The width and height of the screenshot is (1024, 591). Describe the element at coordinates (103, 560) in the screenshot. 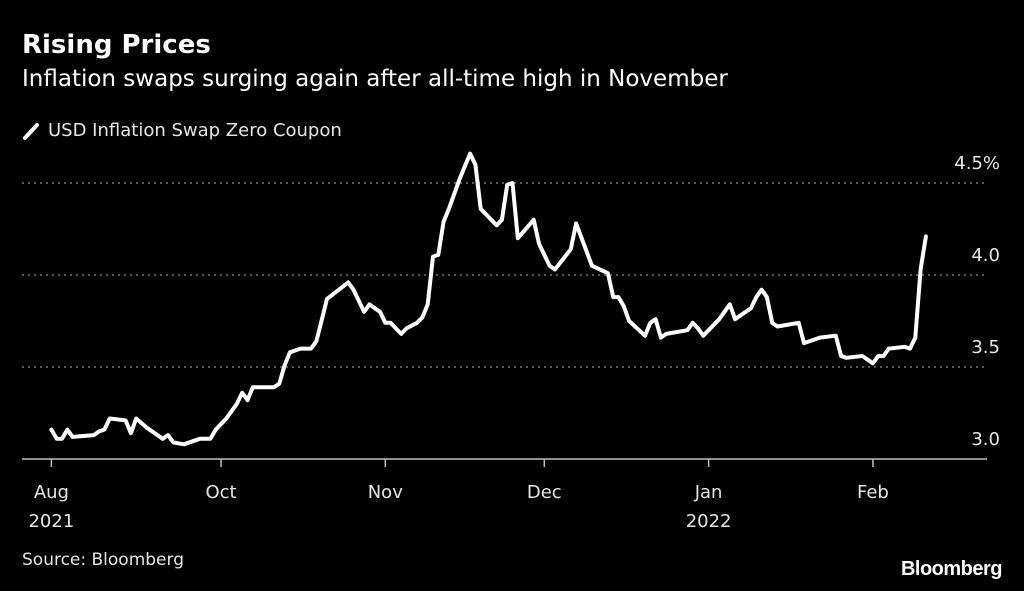

I see `source-note: Source: Bloomberg` at that location.